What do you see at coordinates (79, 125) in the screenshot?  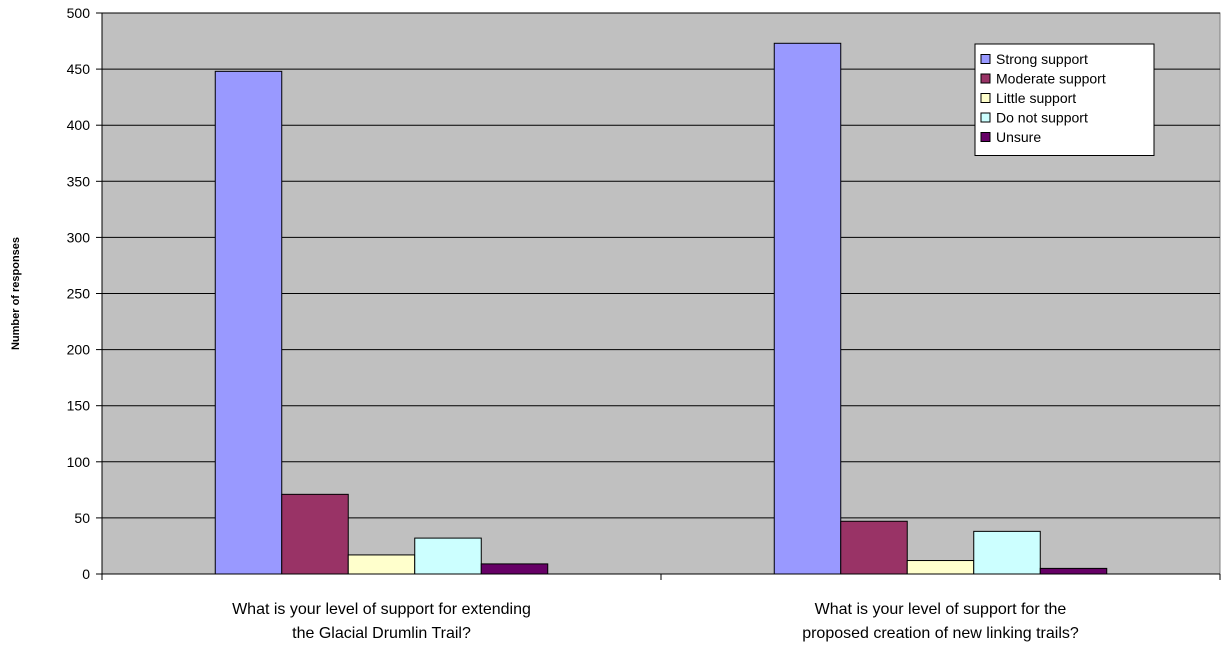 I see `y-tick-label-400: 400` at bounding box center [79, 125].